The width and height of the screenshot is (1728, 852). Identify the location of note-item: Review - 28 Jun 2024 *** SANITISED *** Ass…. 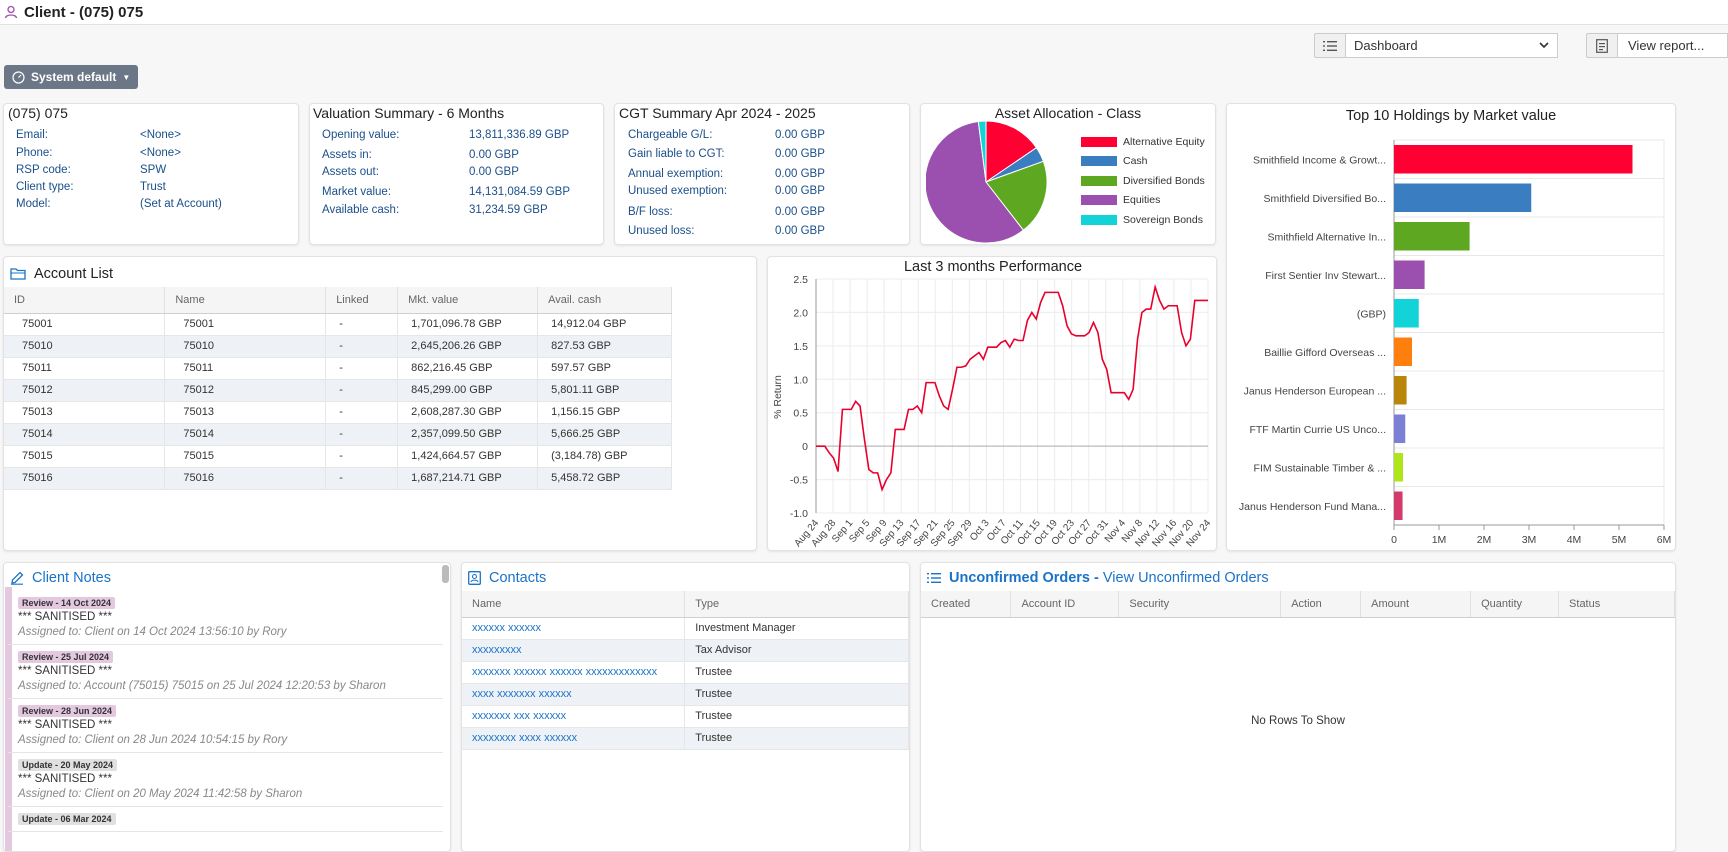
(225, 726).